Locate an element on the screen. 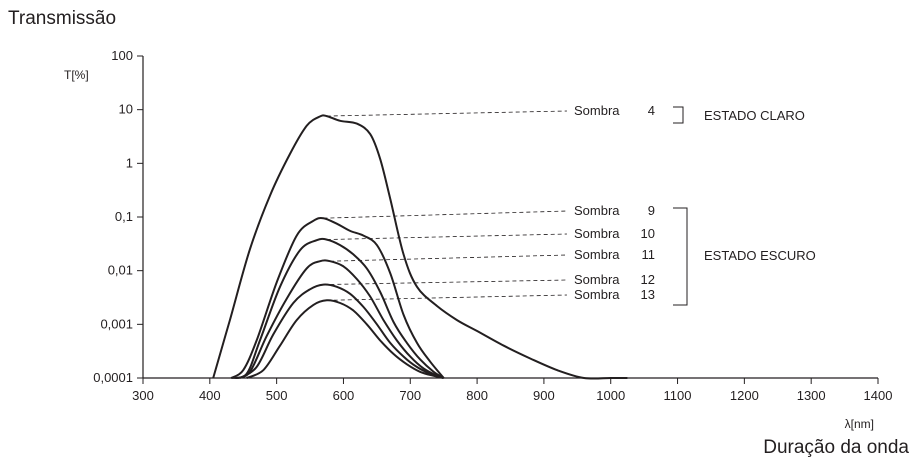 The height and width of the screenshot is (467, 917). group-label-estado-escuro: ESTADO ESCURO is located at coordinates (760, 255).